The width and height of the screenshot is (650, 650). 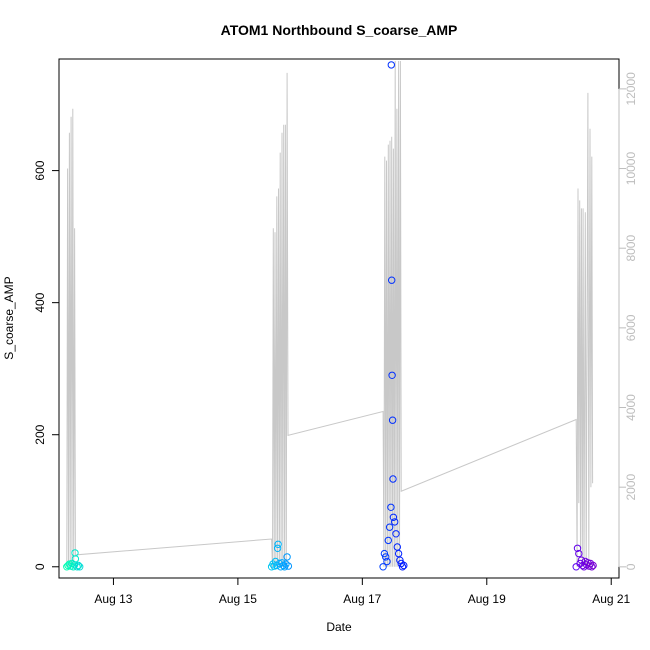 What do you see at coordinates (40, 434) in the screenshot?
I see `y-left-tick-label: 200` at bounding box center [40, 434].